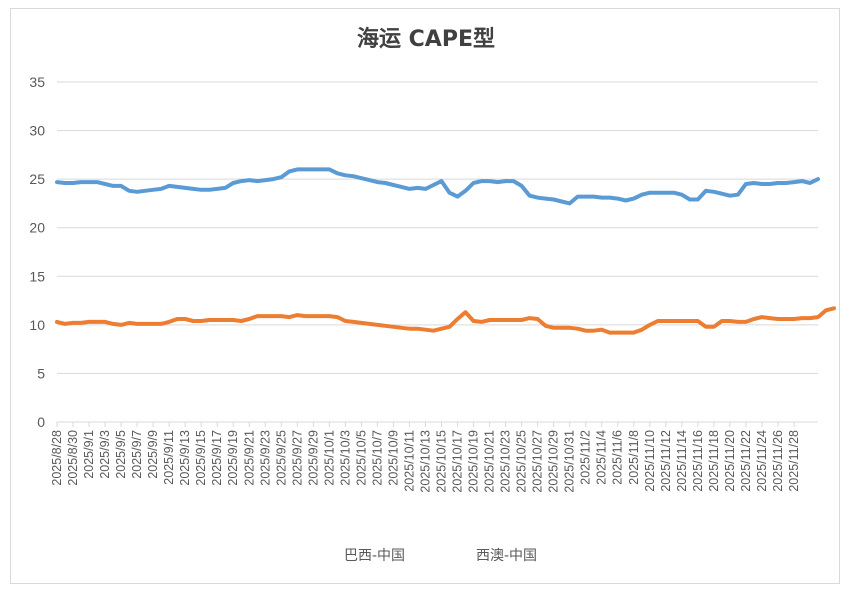  I want to click on x-tick-label: 2025/10/13, so click(425, 461).